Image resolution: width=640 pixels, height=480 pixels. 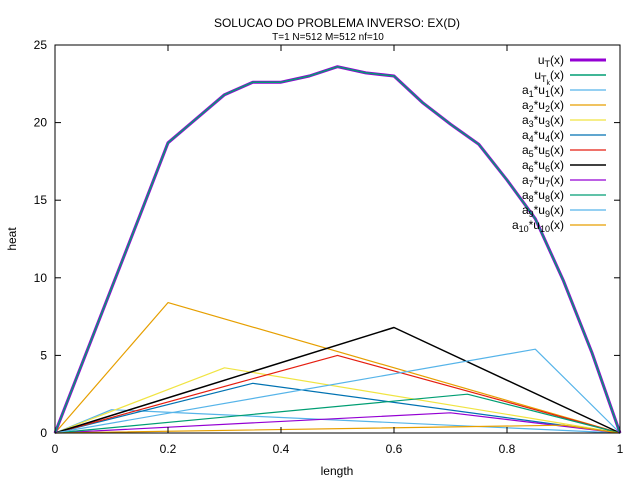 What do you see at coordinates (41, 278) in the screenshot?
I see `y-tick-label: 10` at bounding box center [41, 278].